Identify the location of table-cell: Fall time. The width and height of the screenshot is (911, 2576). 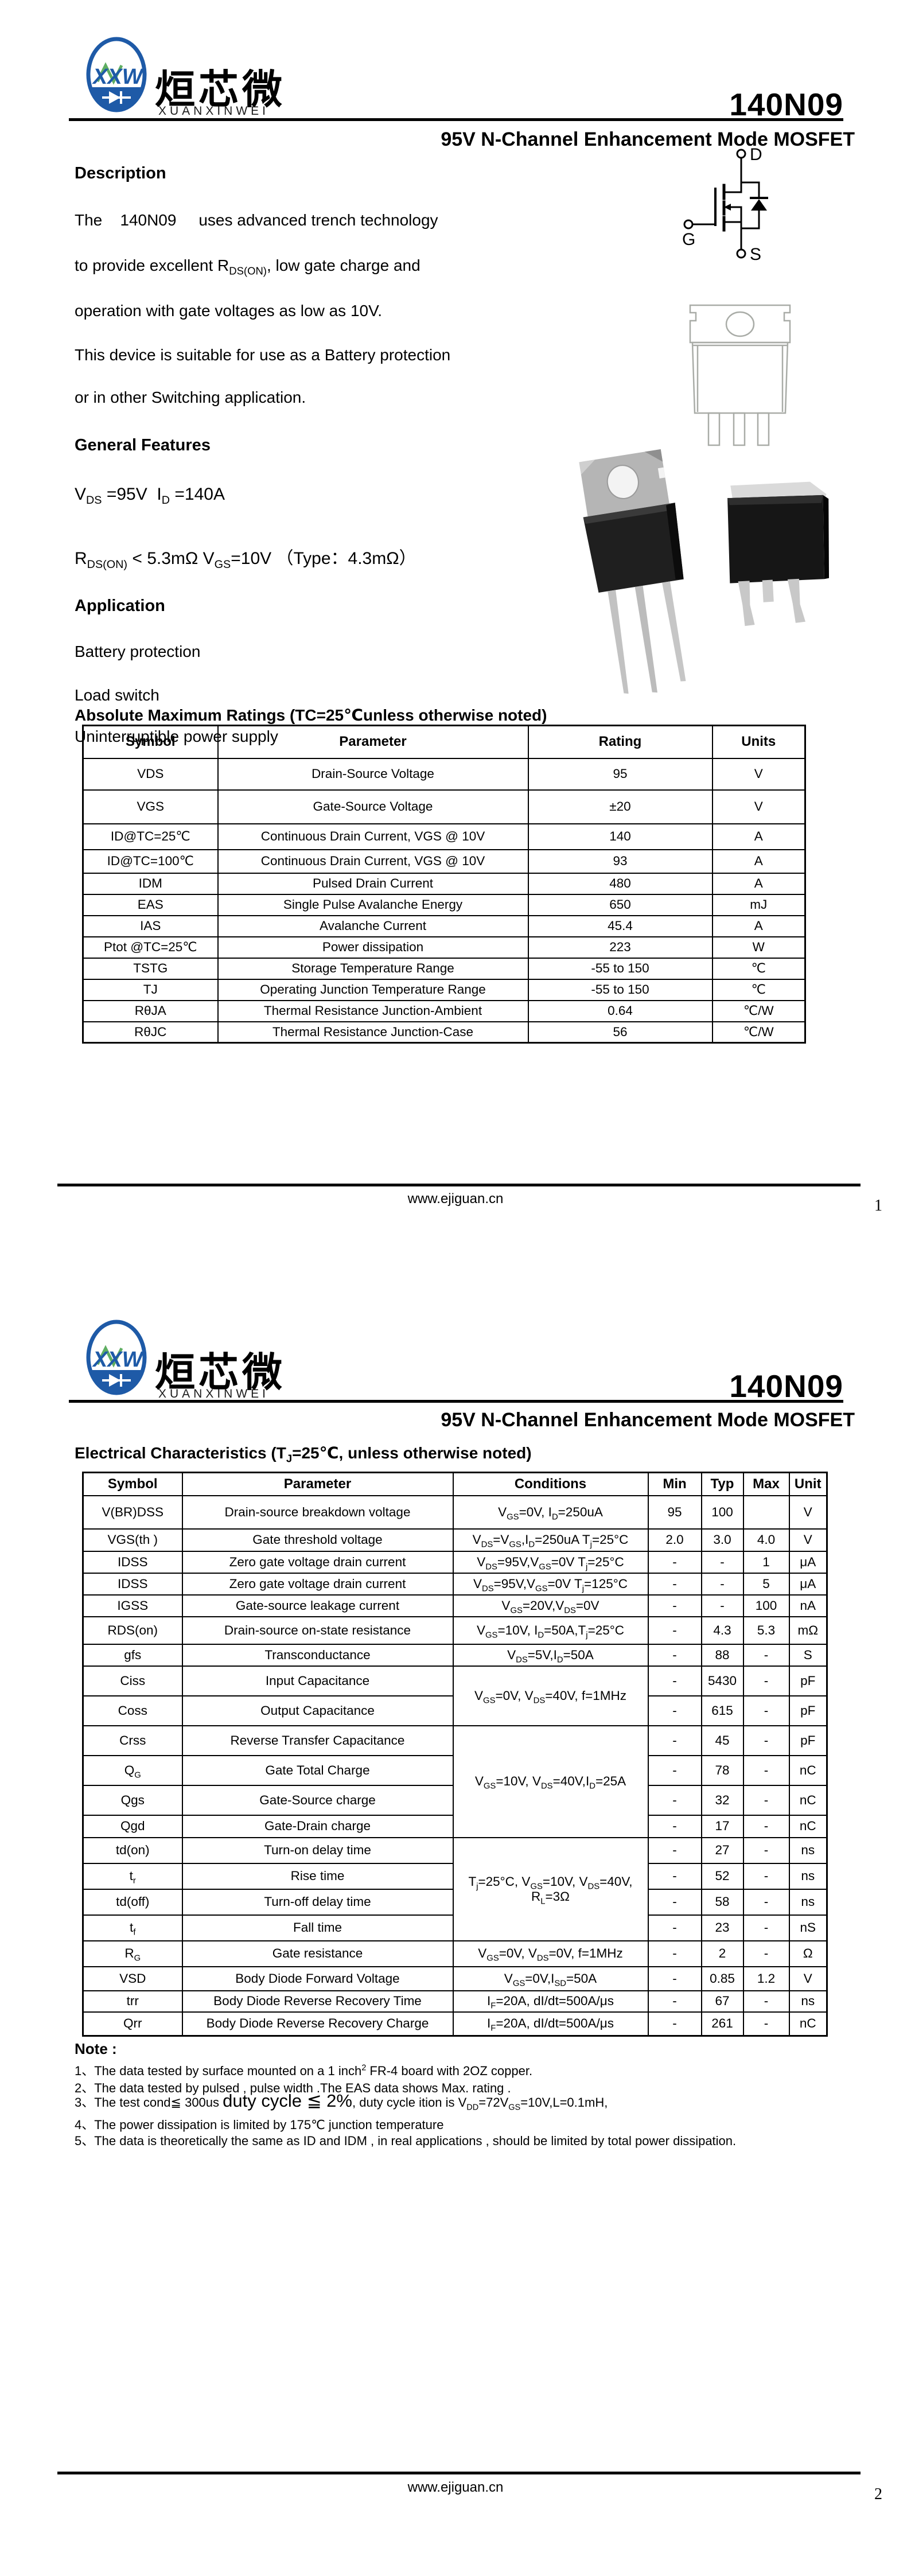
(317, 1928).